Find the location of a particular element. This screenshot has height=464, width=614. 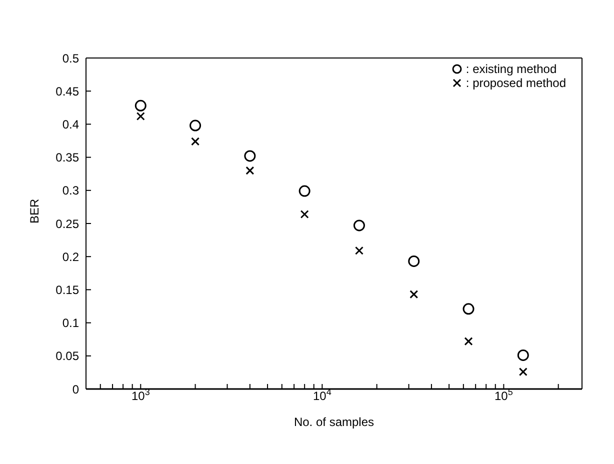

y-tick-label: 0.4 is located at coordinates (71, 124).